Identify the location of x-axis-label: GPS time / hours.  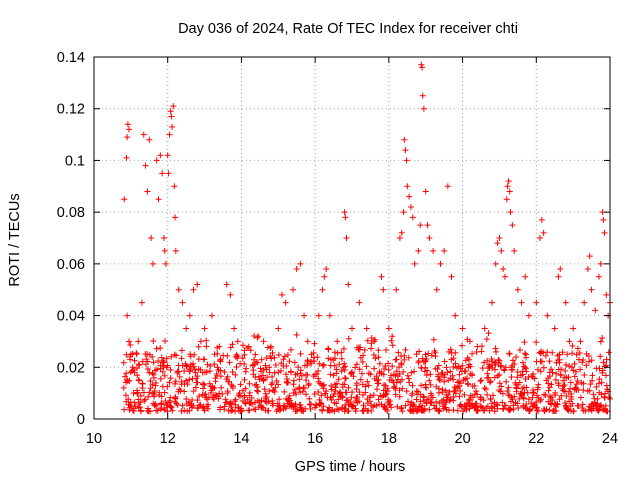
(350, 467).